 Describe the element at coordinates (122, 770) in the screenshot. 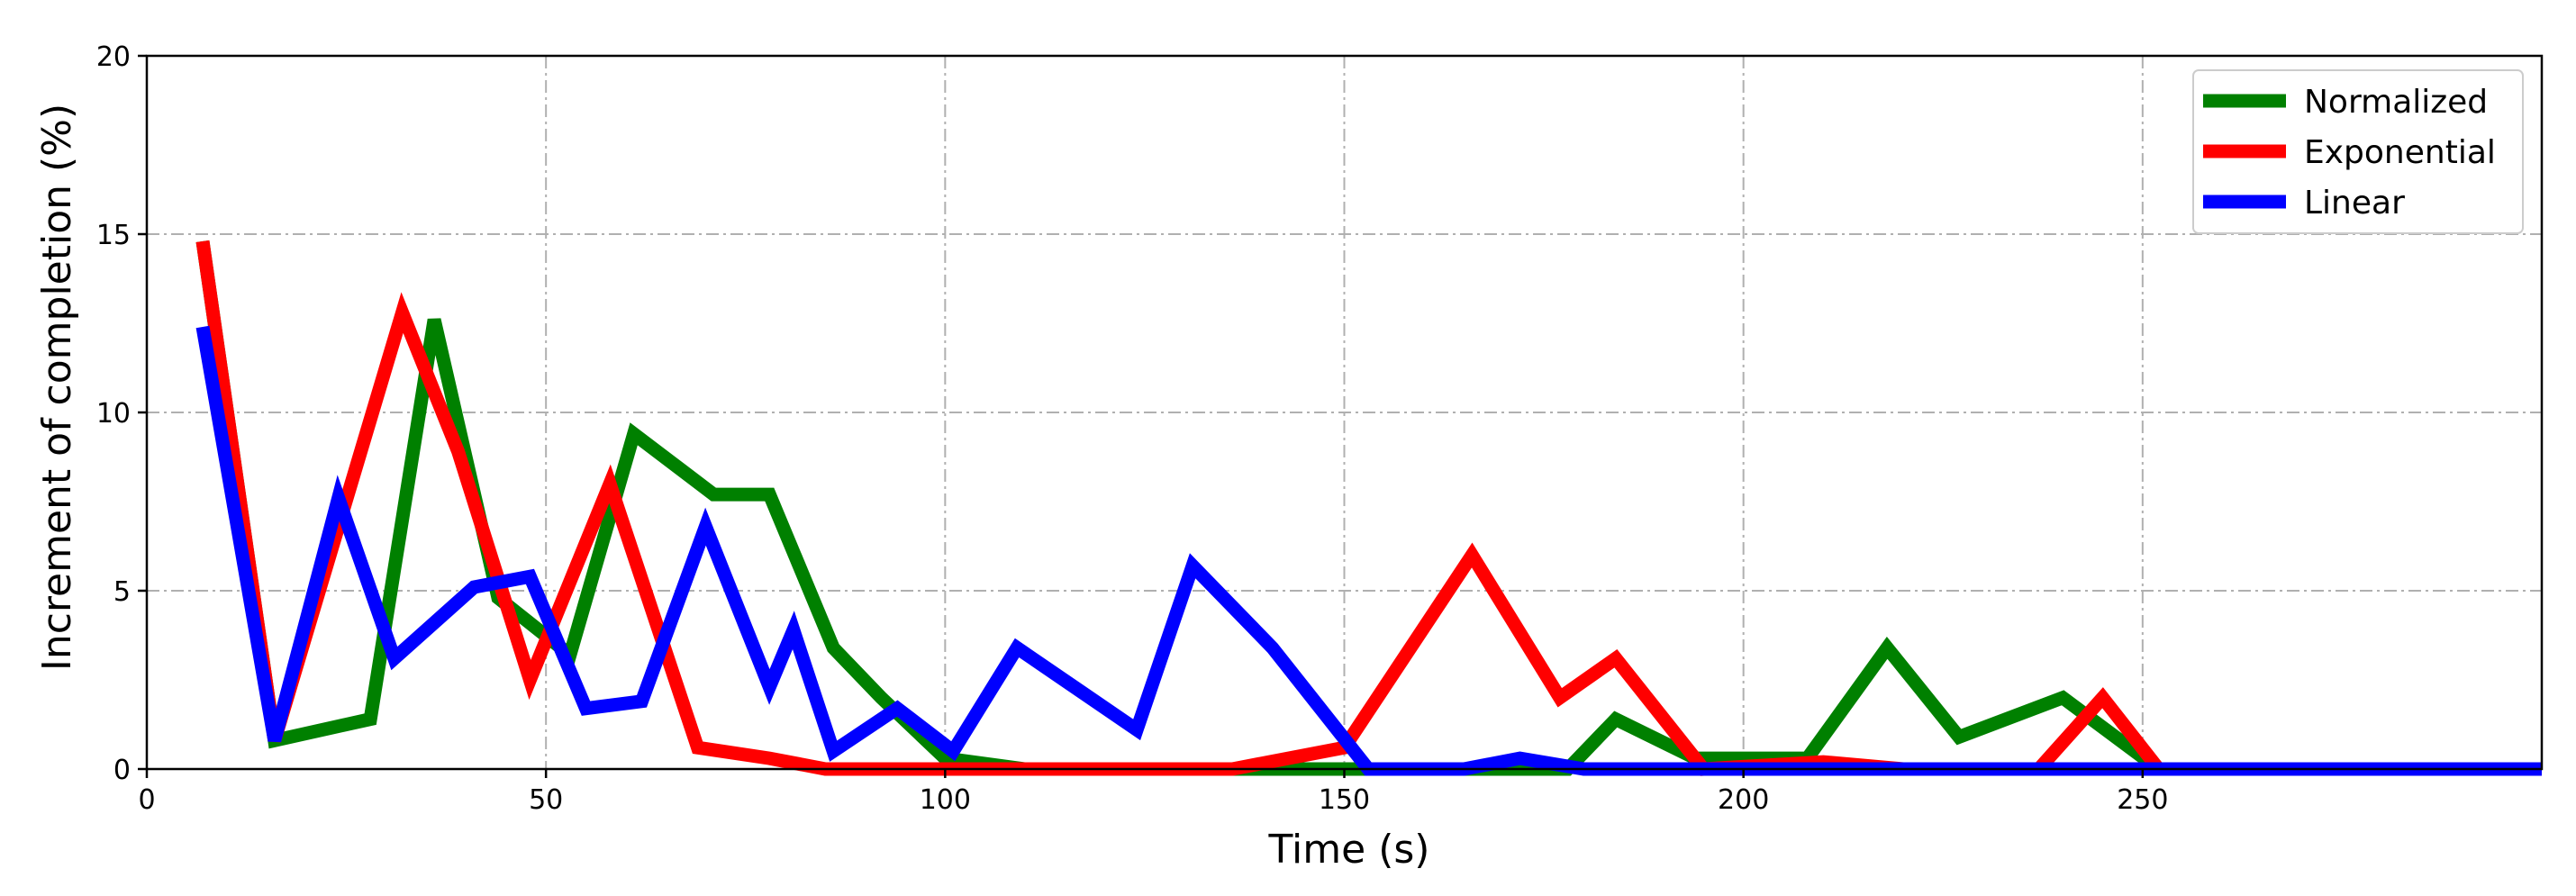

I see `y-tick-label: 0` at that location.